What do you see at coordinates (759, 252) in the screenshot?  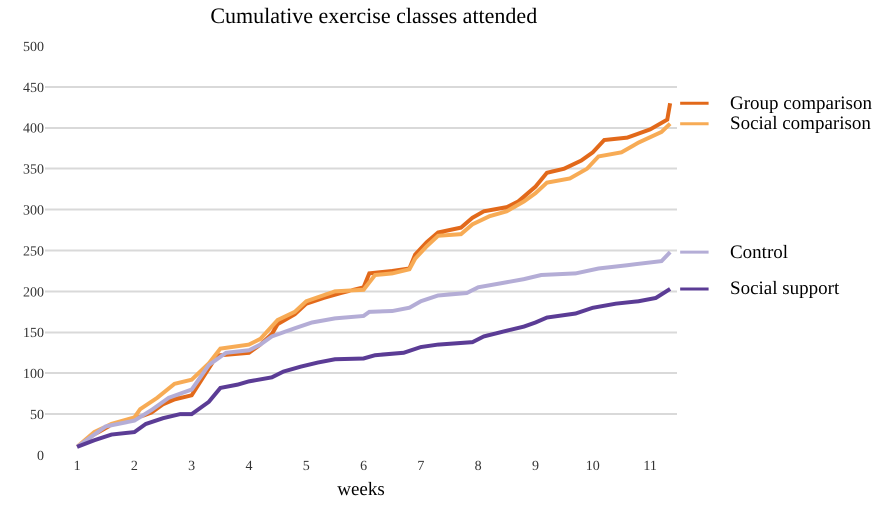 I see `legend-label: Control` at bounding box center [759, 252].